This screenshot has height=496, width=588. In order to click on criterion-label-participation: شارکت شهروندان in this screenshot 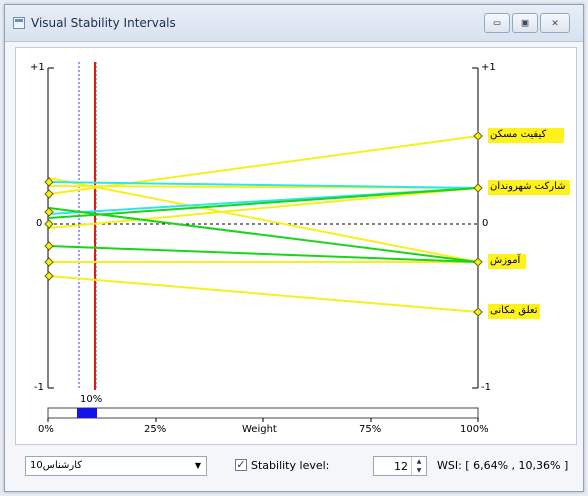, I will do `click(528, 186)`.